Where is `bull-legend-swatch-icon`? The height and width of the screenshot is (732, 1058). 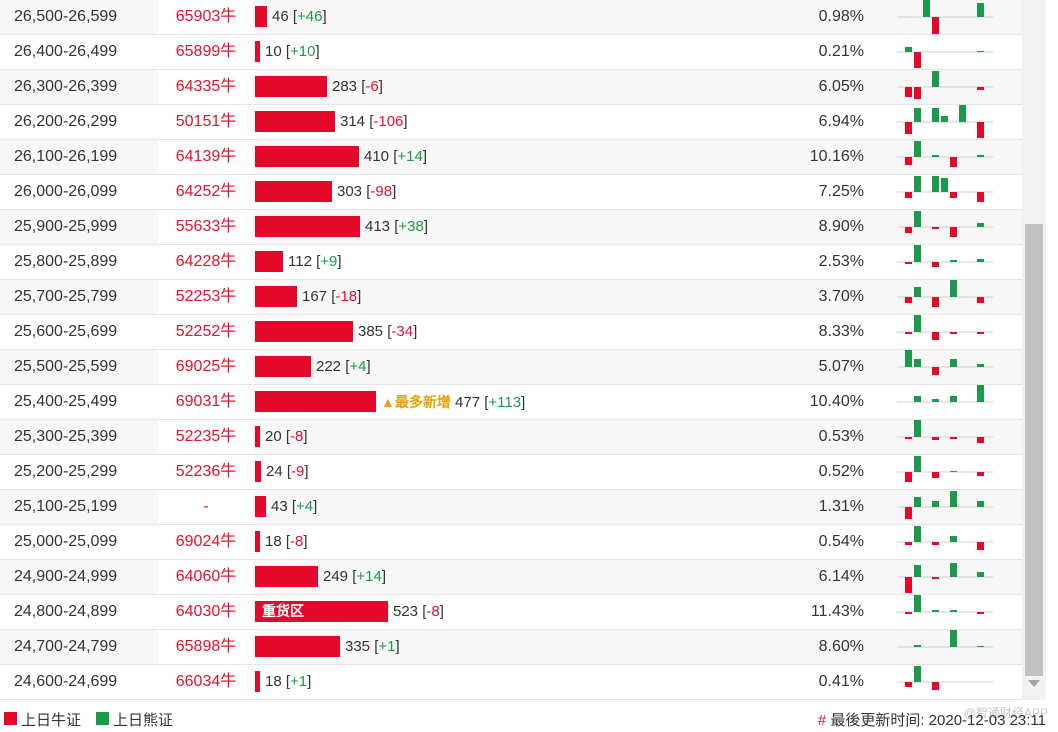 bull-legend-swatch-icon is located at coordinates (10, 718).